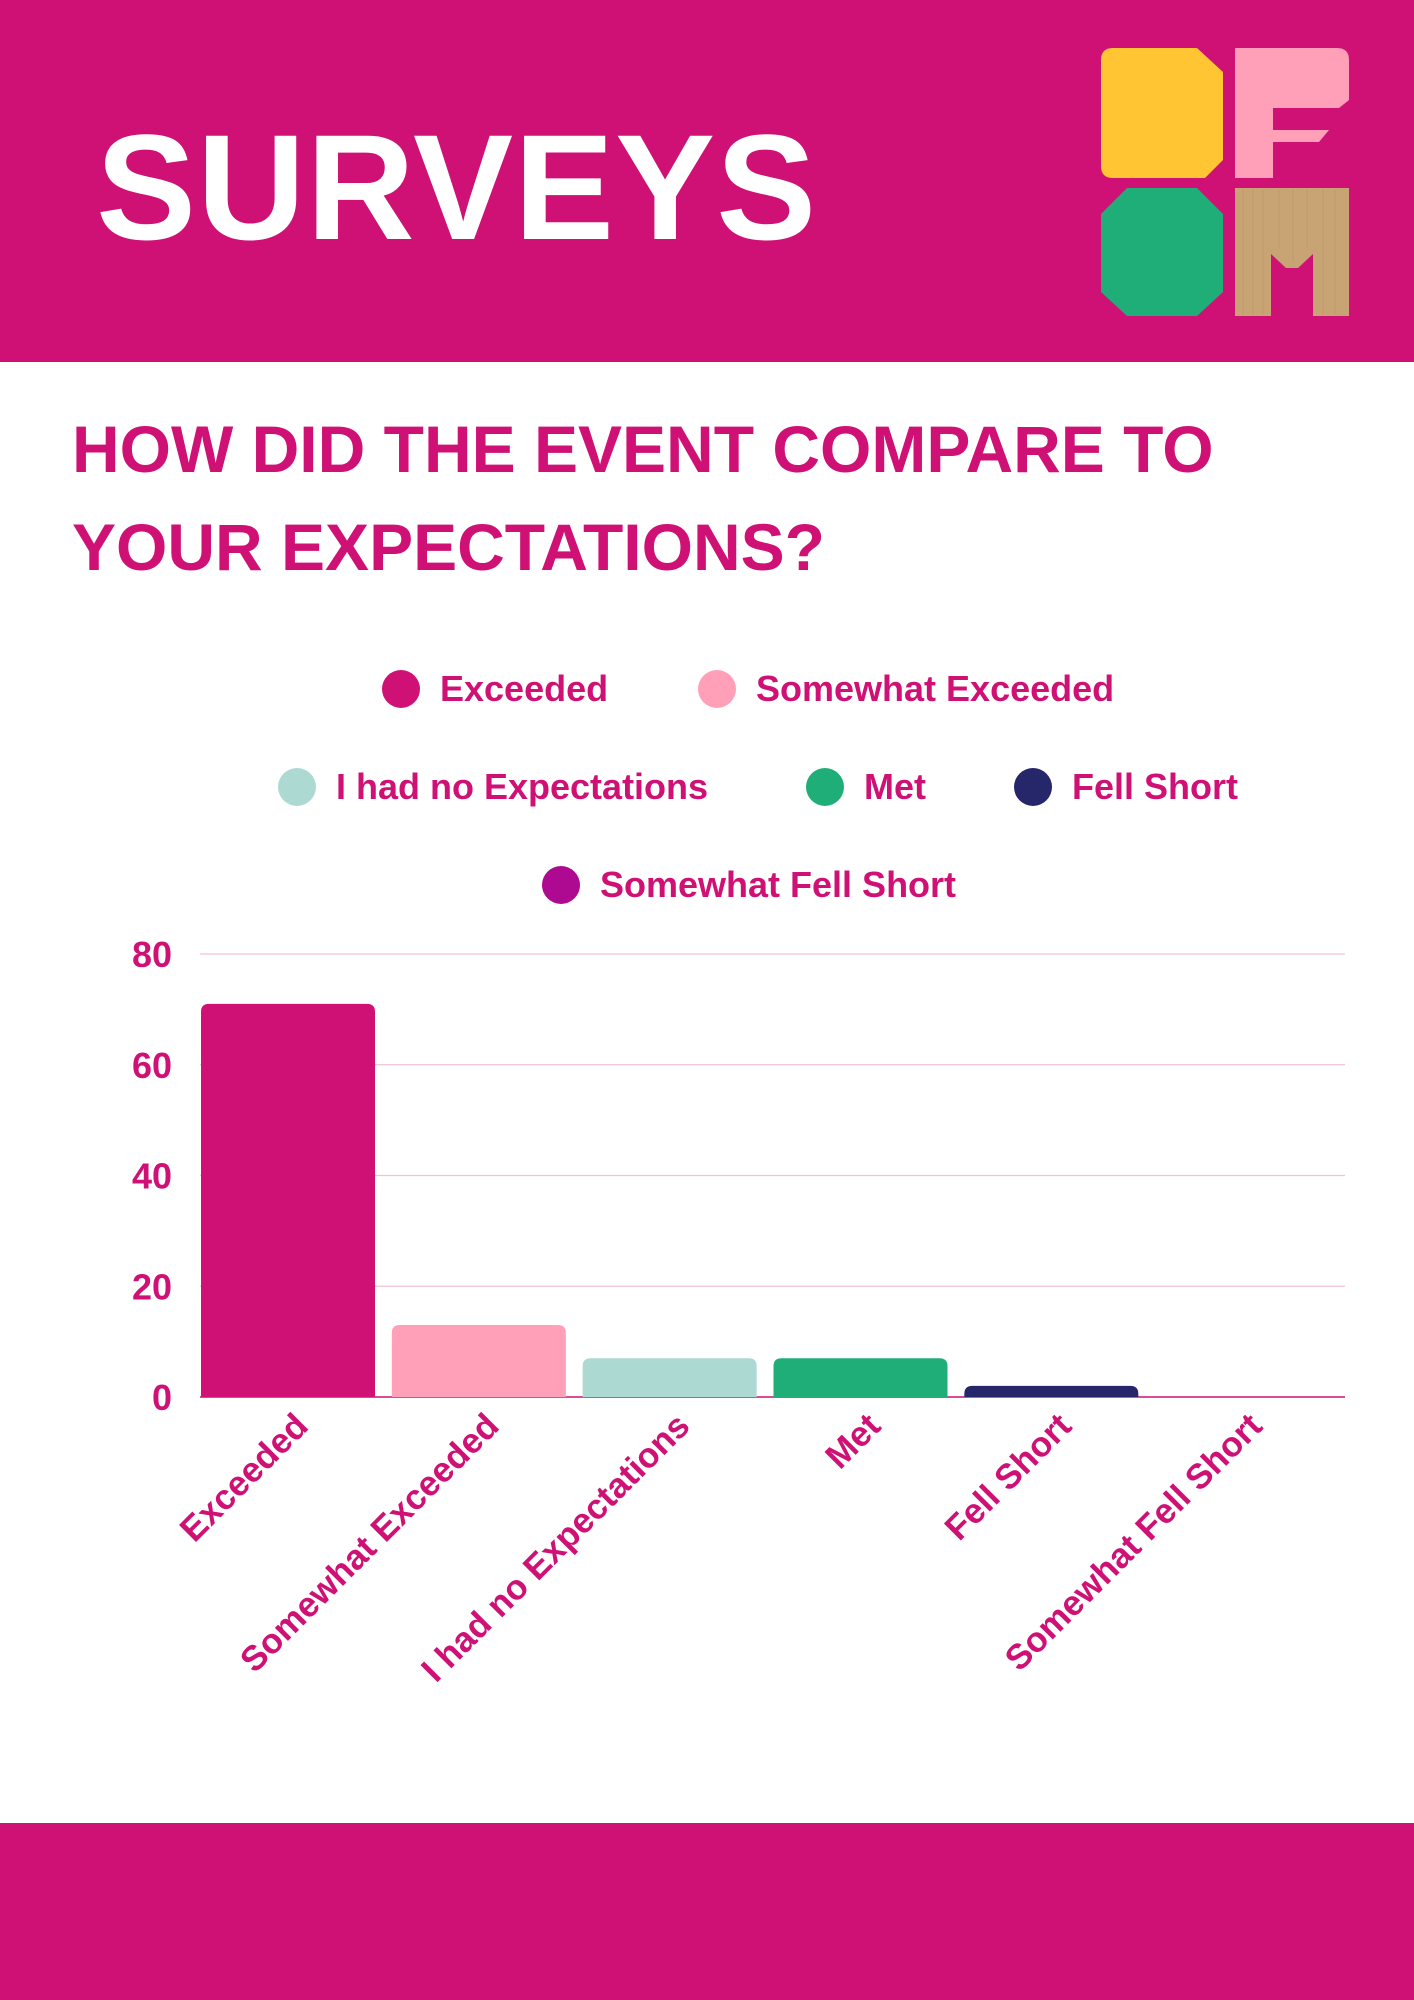 This screenshot has height=2000, width=1414. Describe the element at coordinates (1162, 252) in the screenshot. I see `logo-block-o` at that location.